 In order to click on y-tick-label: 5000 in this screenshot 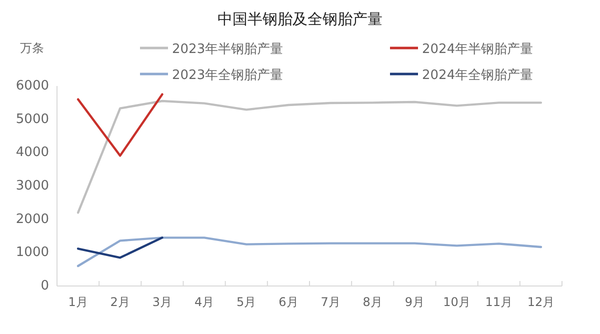, I will do `click(32, 119)`.